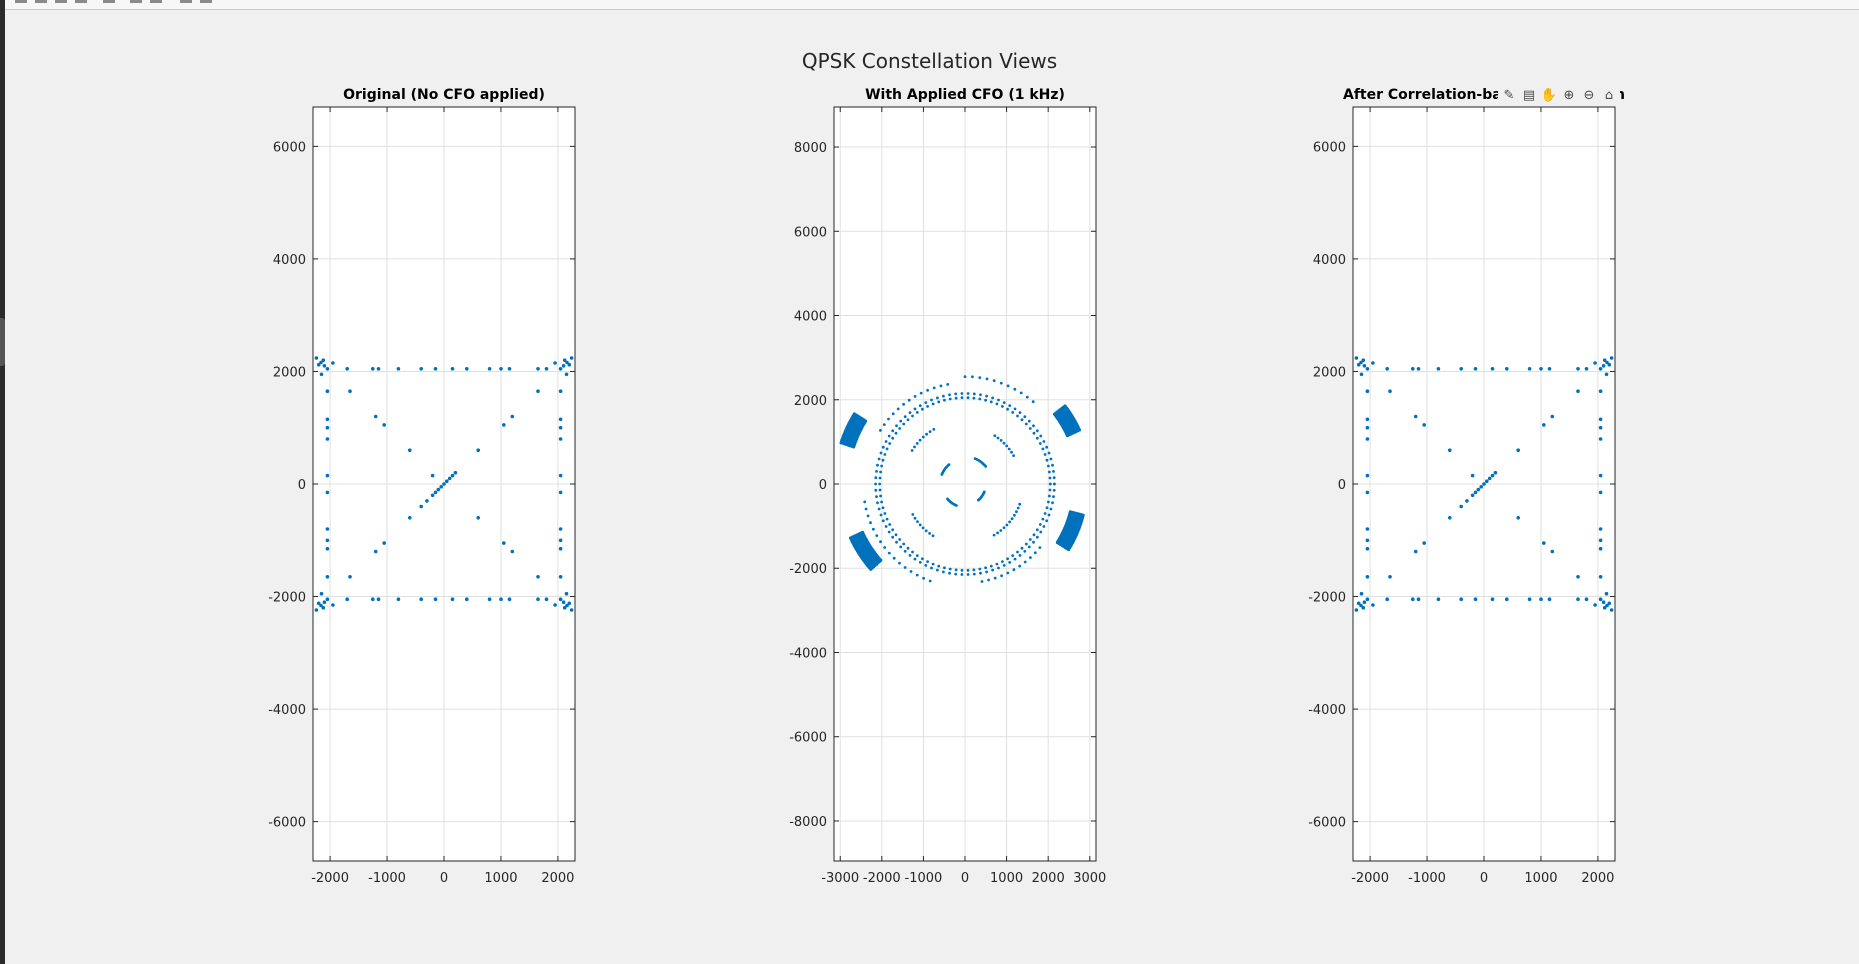  I want to click on home-icon: ⌂, so click(1609, 95).